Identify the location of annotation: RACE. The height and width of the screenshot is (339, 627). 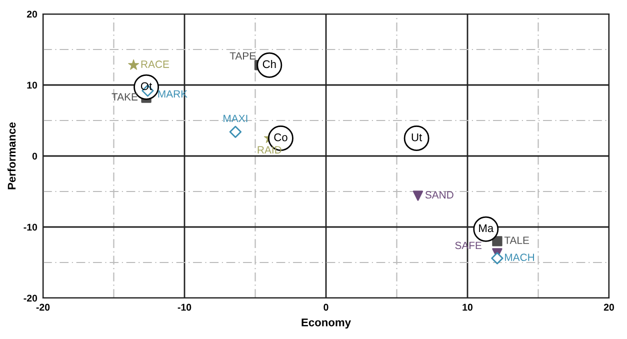
(155, 64).